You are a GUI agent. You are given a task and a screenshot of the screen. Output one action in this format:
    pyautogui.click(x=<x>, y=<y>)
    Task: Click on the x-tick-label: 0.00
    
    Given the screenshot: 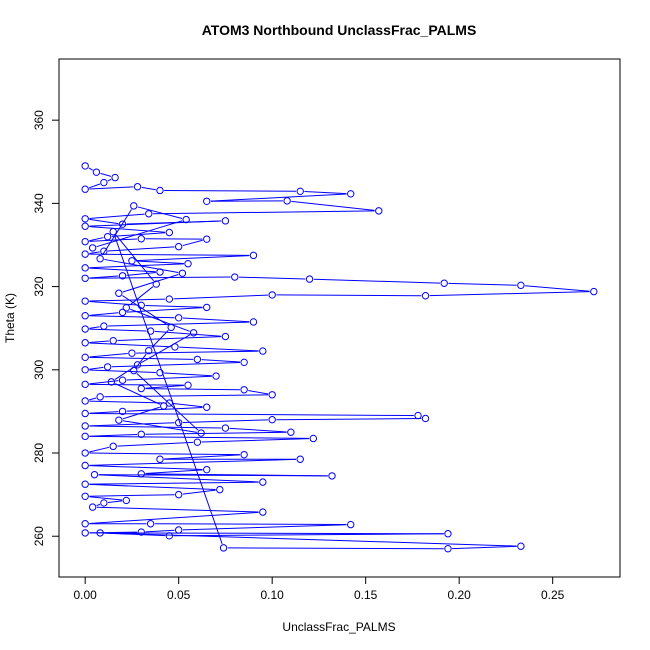 What is the action you would take?
    pyautogui.click(x=86, y=595)
    